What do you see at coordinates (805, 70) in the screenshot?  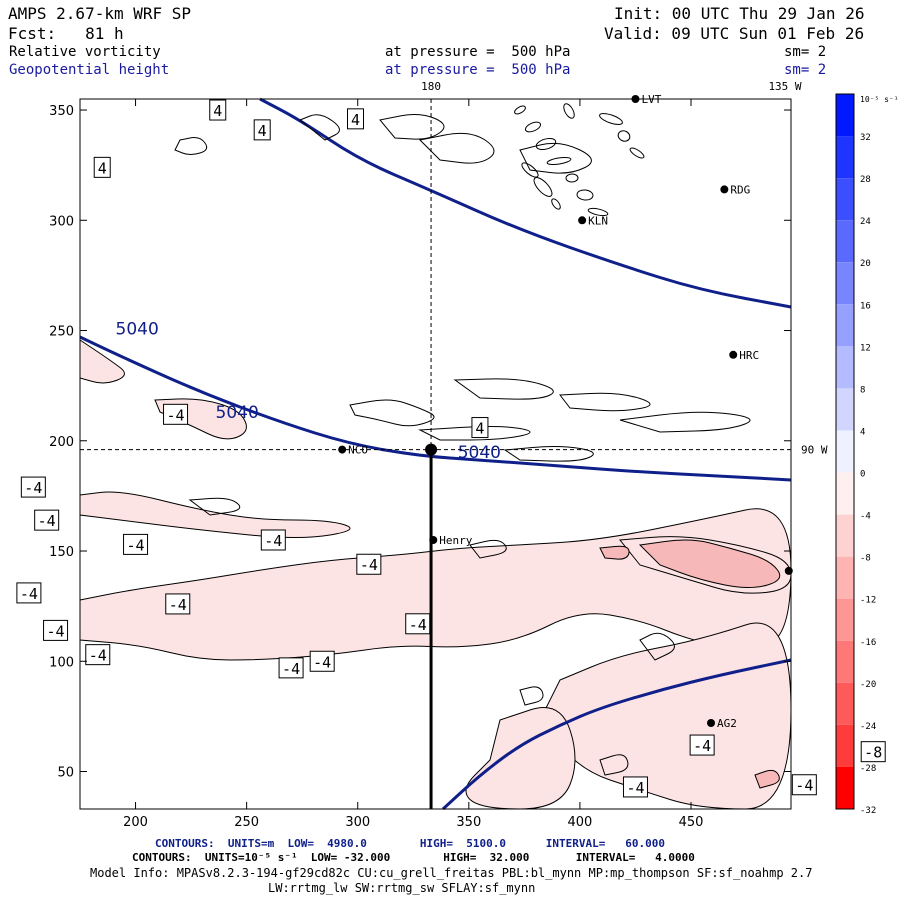 I see `field2-smoothing: sm= 2` at bounding box center [805, 70].